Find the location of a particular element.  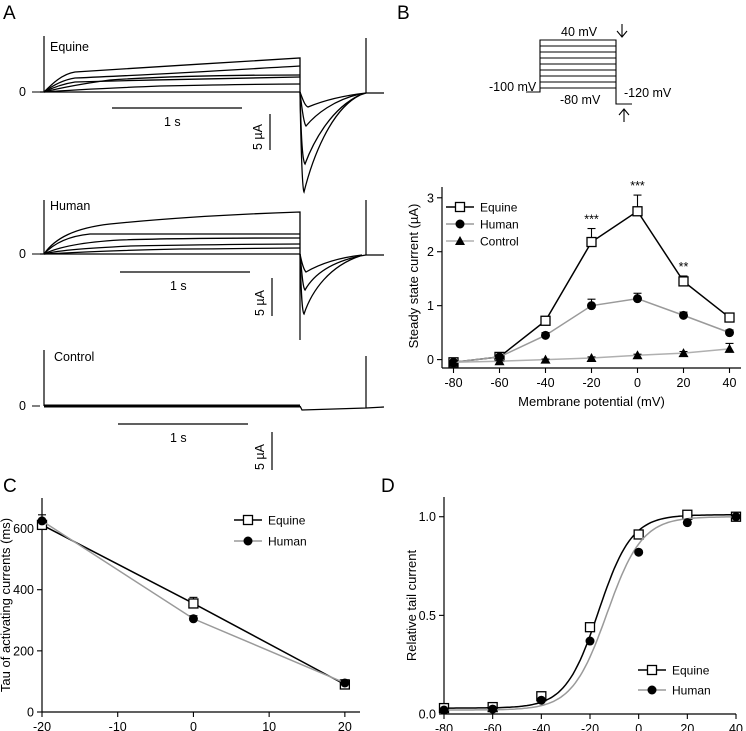

down-arrow-icon is located at coordinates (622, 31).